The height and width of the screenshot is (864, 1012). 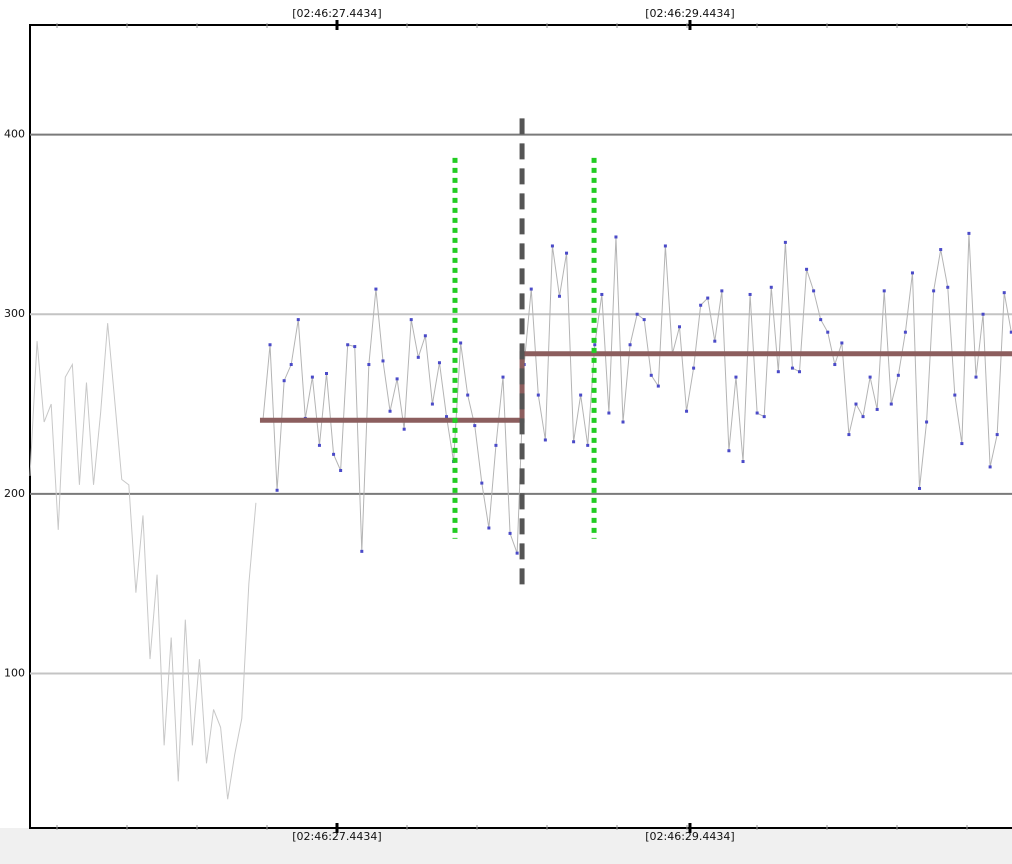 I want to click on y-tick-label: 200, so click(x=14, y=493).